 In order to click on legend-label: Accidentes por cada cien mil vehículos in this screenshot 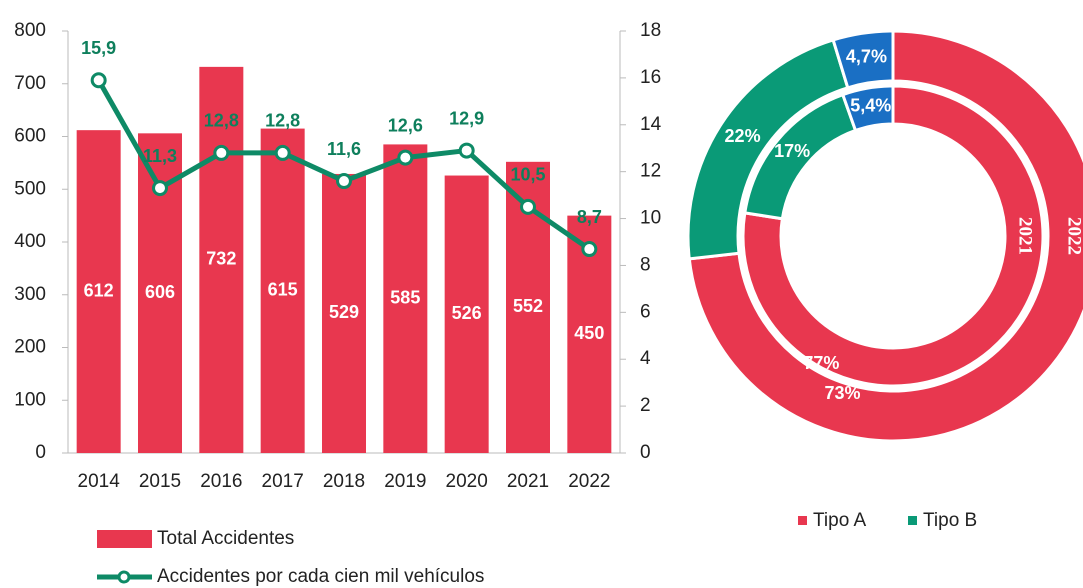, I will do `click(320, 576)`.